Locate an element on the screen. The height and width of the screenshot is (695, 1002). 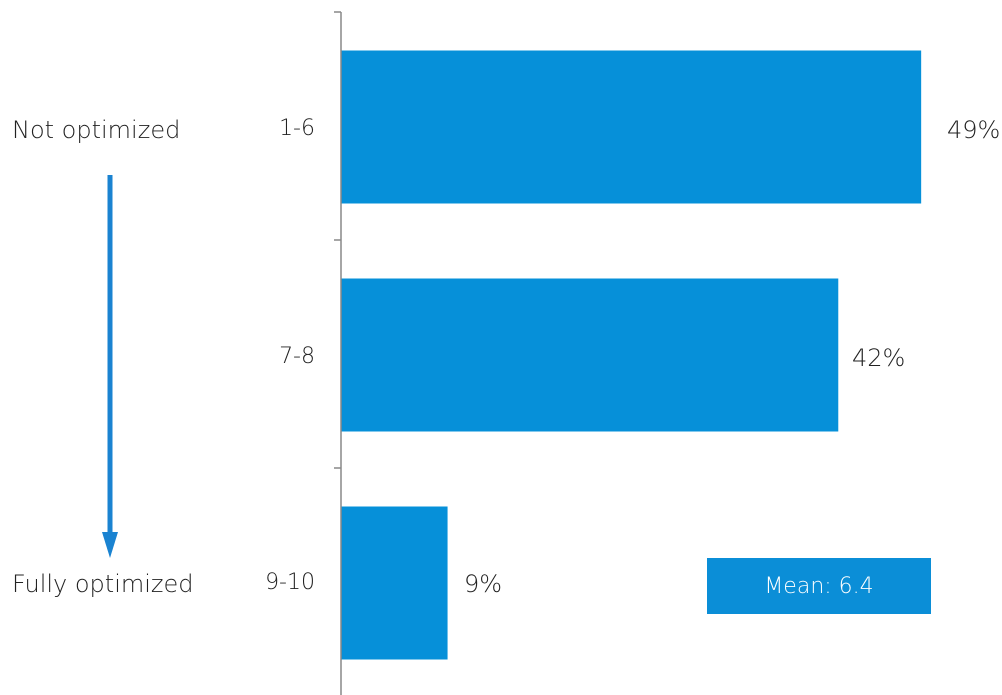
category-label: 7-8 is located at coordinates (297, 356).